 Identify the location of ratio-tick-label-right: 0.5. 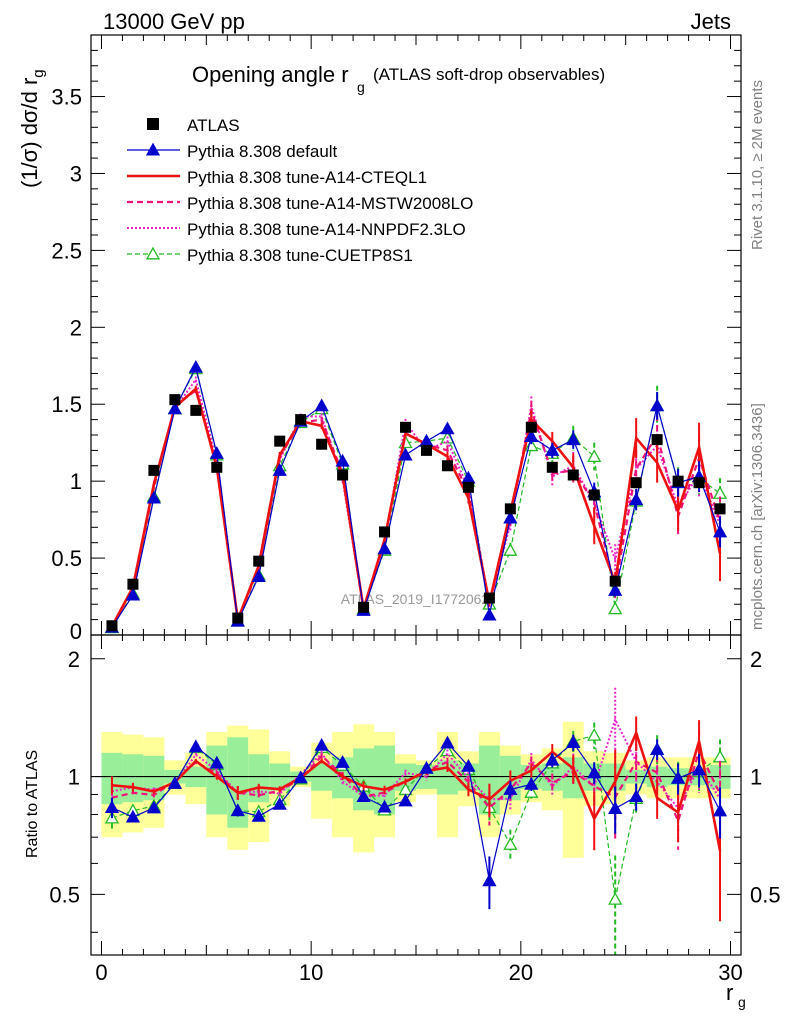
(765, 894).